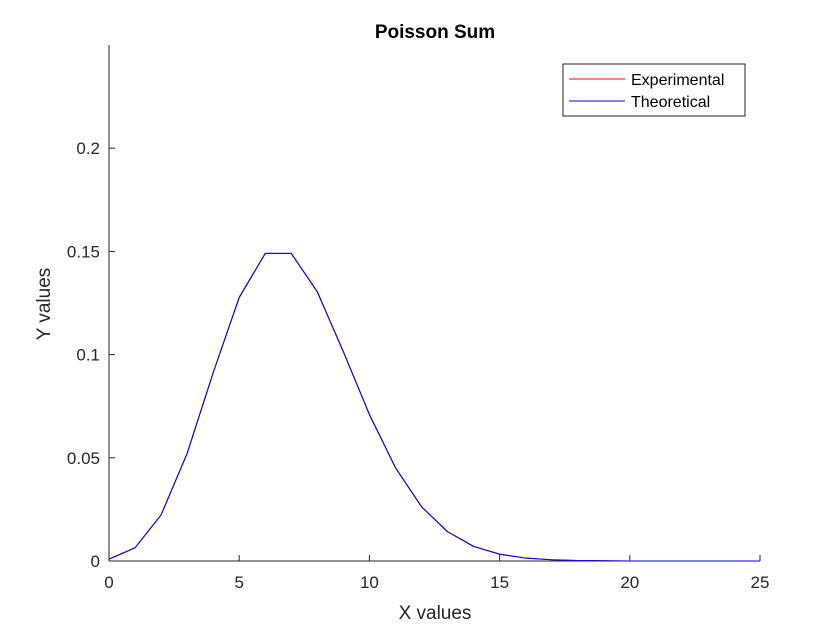  Describe the element at coordinates (435, 613) in the screenshot. I see `x-axis-label: X values` at that location.